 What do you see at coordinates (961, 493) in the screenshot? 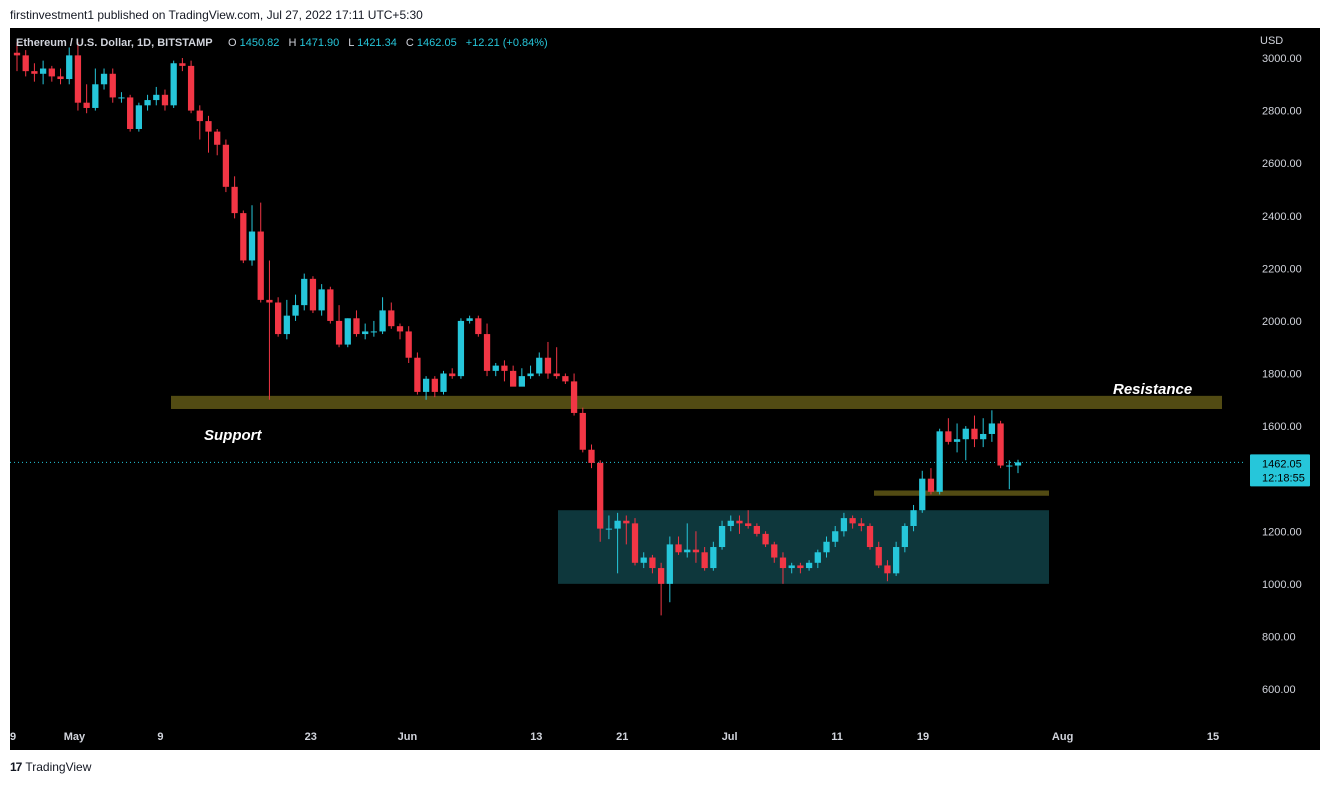
I see `zone-minor` at bounding box center [961, 493].